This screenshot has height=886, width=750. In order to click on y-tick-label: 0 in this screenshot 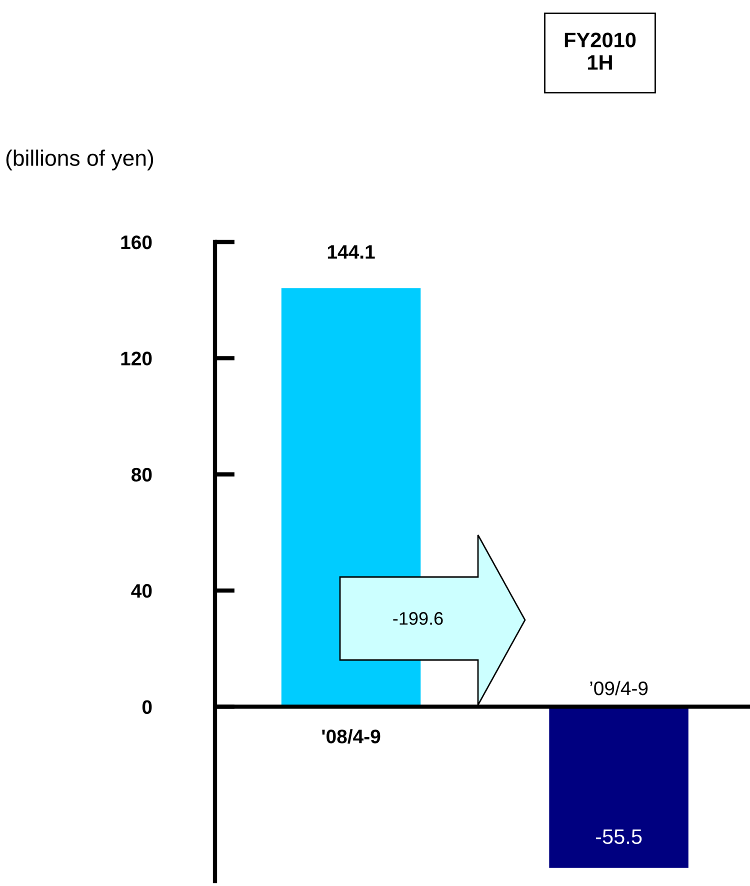, I will do `click(147, 707)`.